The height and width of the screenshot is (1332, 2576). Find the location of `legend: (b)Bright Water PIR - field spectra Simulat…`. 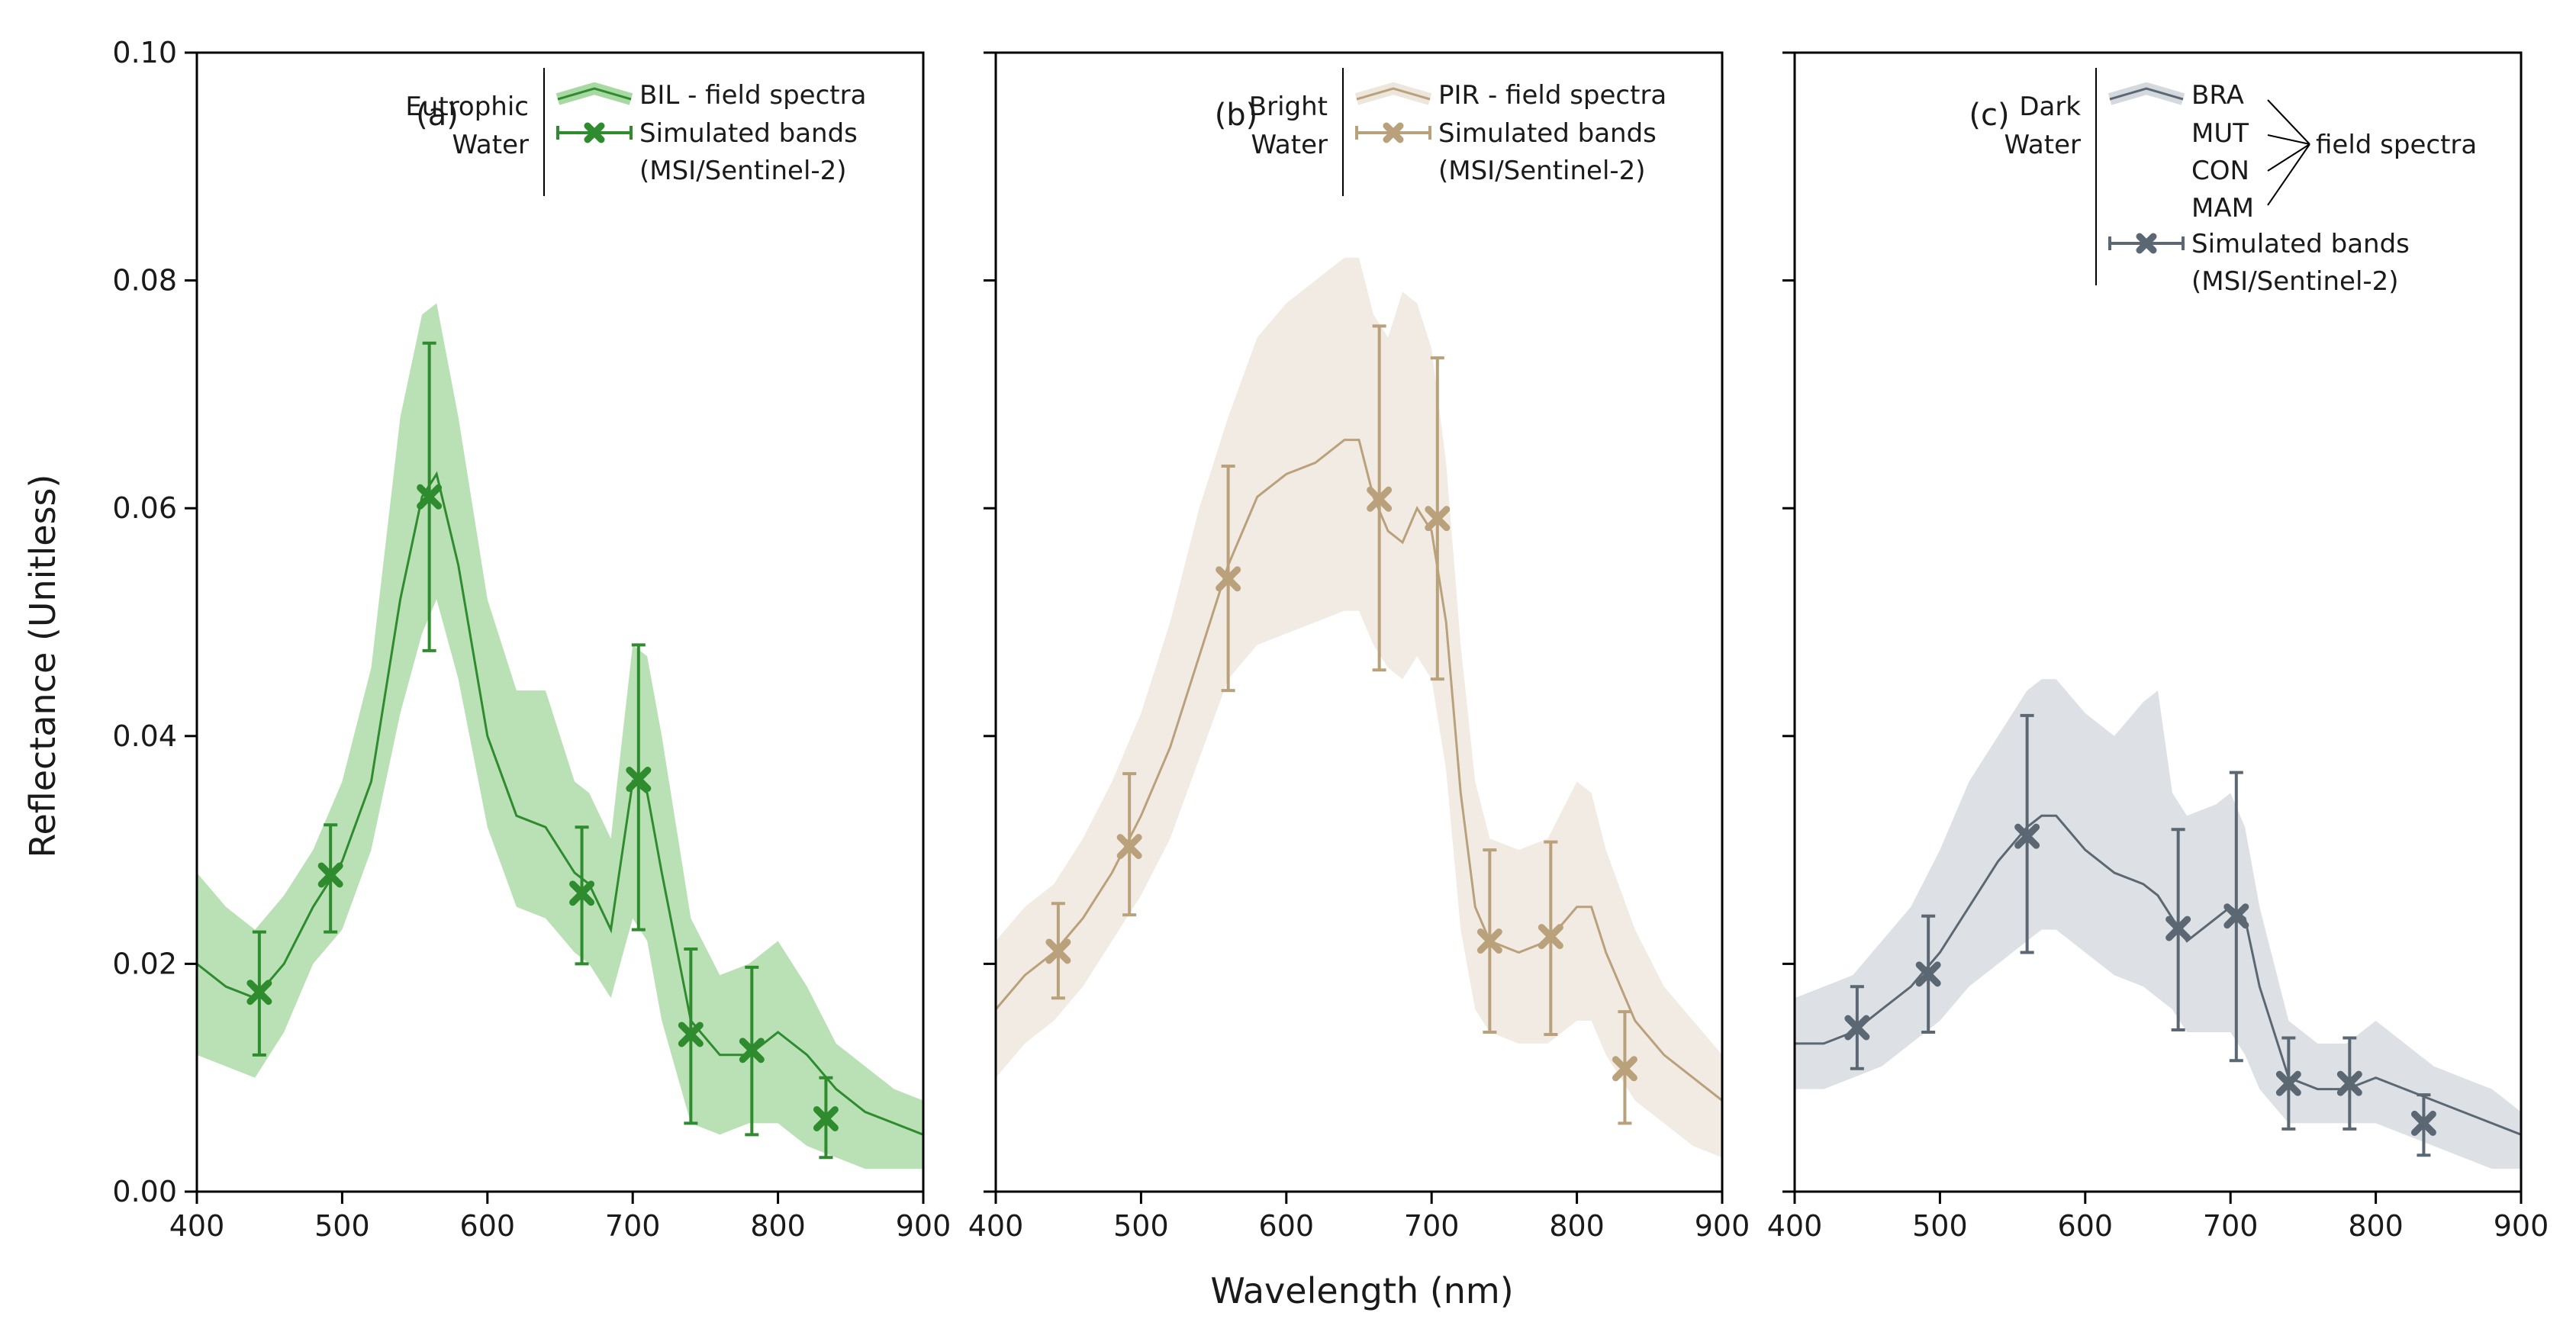

legend: (b)Bright Water PIR - field spectra Simulat… is located at coordinates (1440, 132).